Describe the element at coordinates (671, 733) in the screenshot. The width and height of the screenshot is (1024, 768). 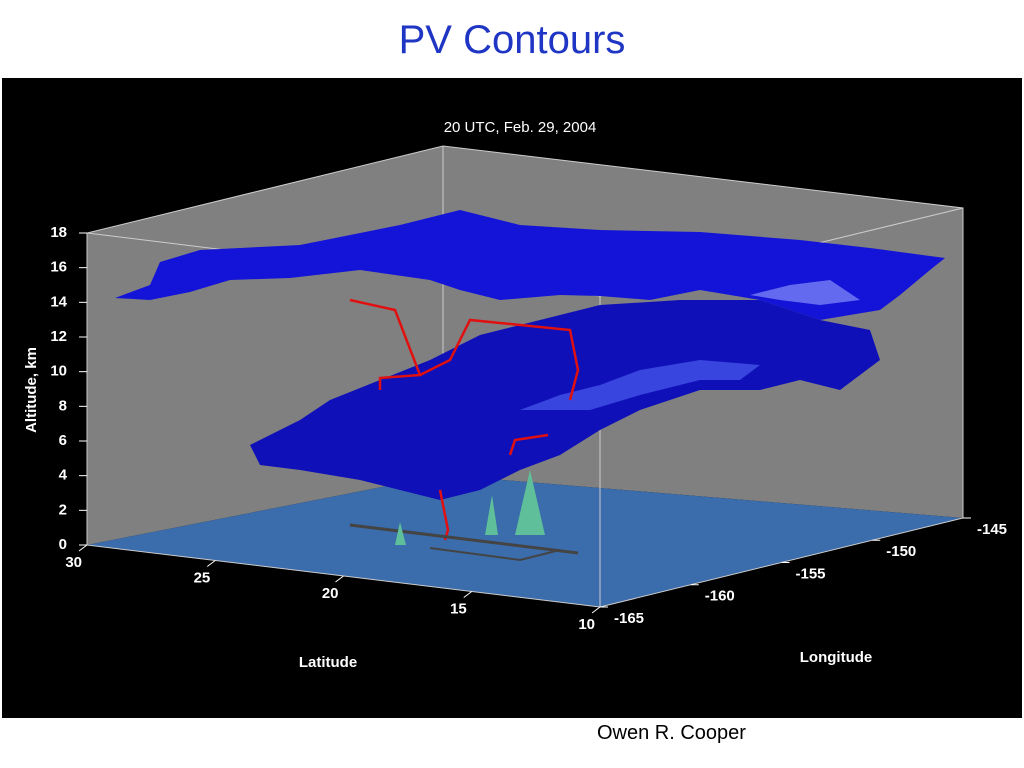
I see `author: Owen R. Cooper` at that location.